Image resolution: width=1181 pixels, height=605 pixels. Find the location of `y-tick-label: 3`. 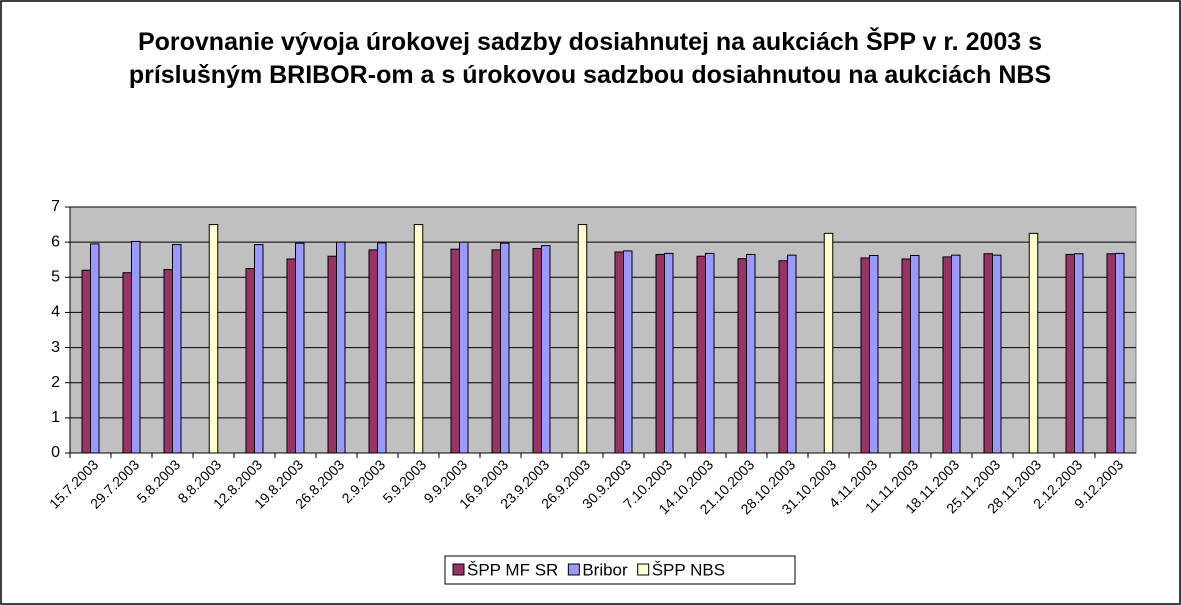

y-tick-label: 3 is located at coordinates (55, 347).